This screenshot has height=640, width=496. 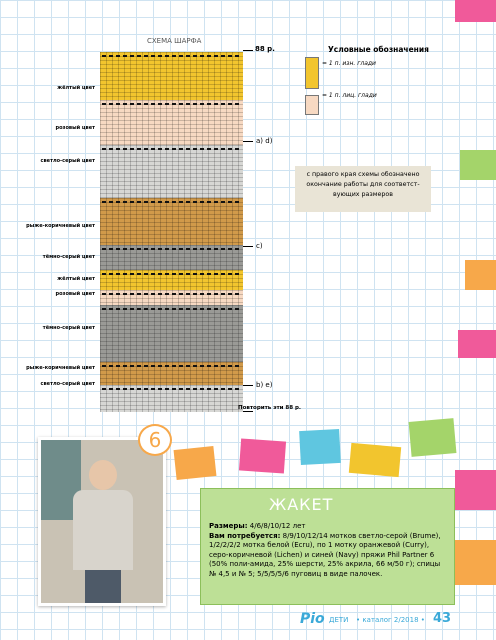 I want to click on photo, so click(x=102, y=521).